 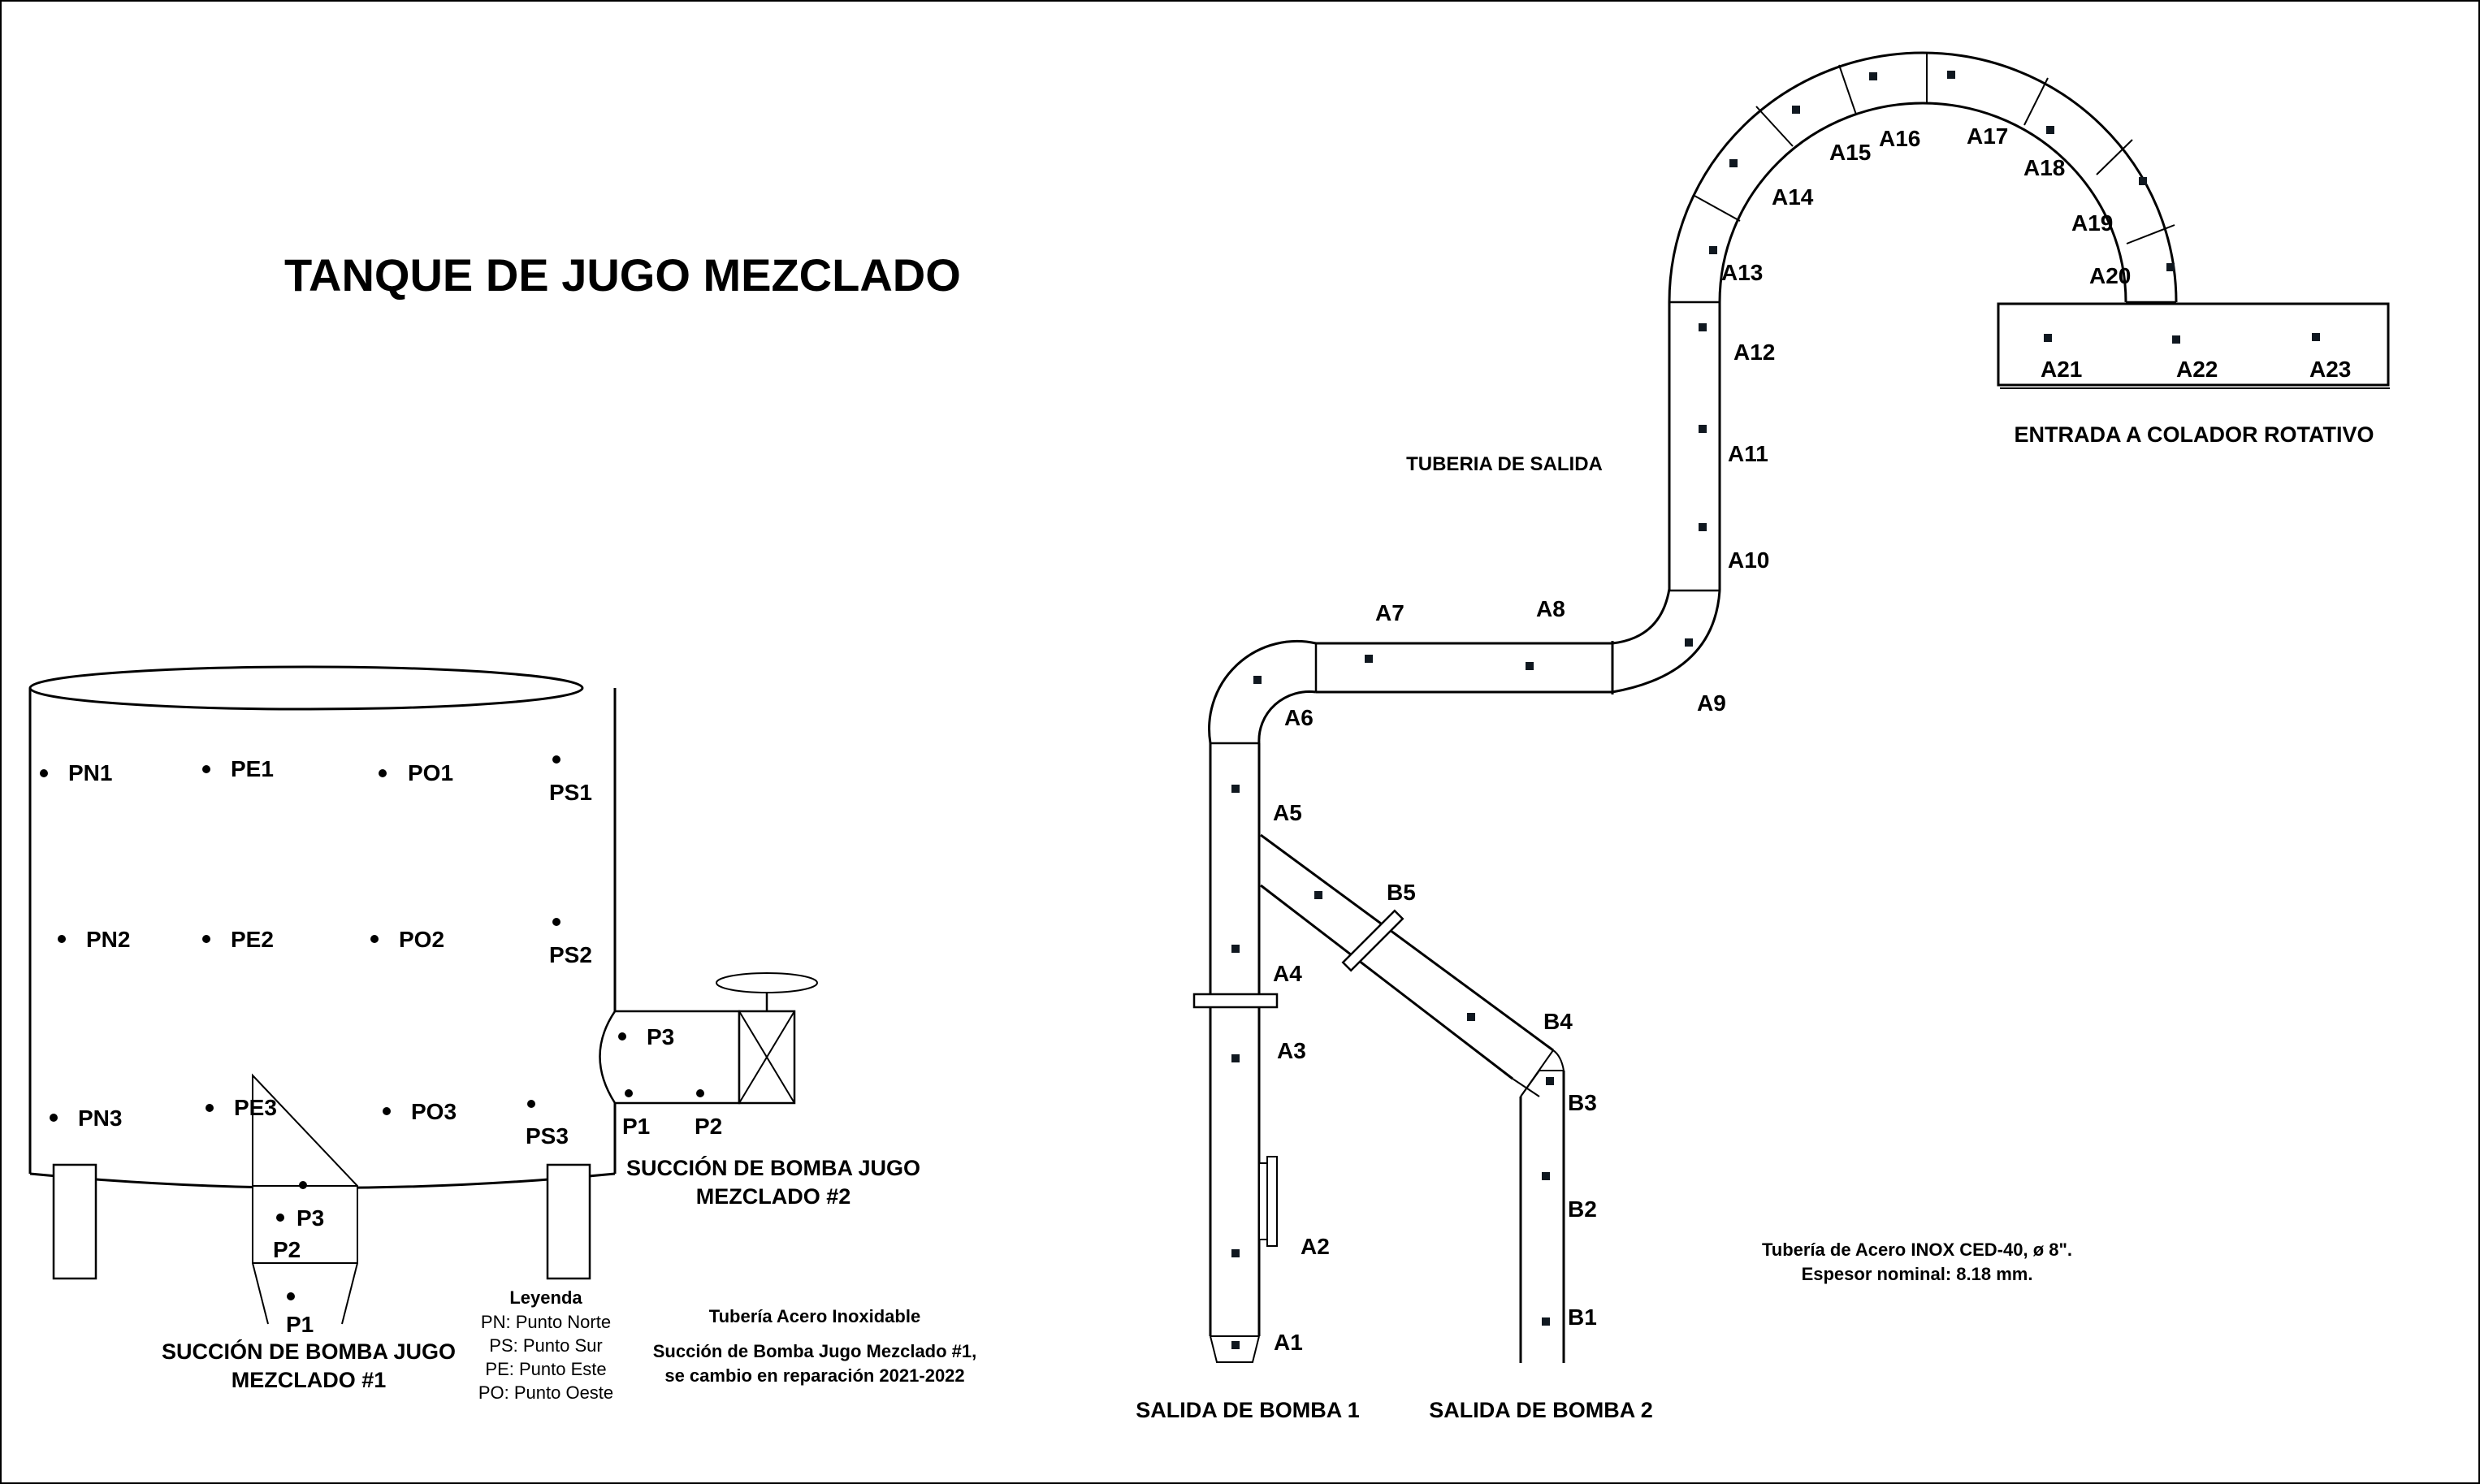 What do you see at coordinates (814, 1375) in the screenshot?
I see `change-note-line2: se cambio en reparación 2021-2022` at bounding box center [814, 1375].